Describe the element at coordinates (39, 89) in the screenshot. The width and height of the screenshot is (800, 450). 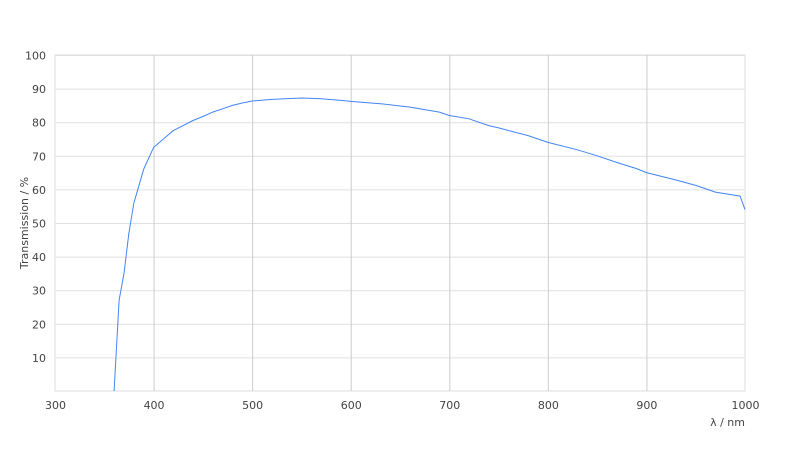
I see `y-tick-label: 90` at that location.